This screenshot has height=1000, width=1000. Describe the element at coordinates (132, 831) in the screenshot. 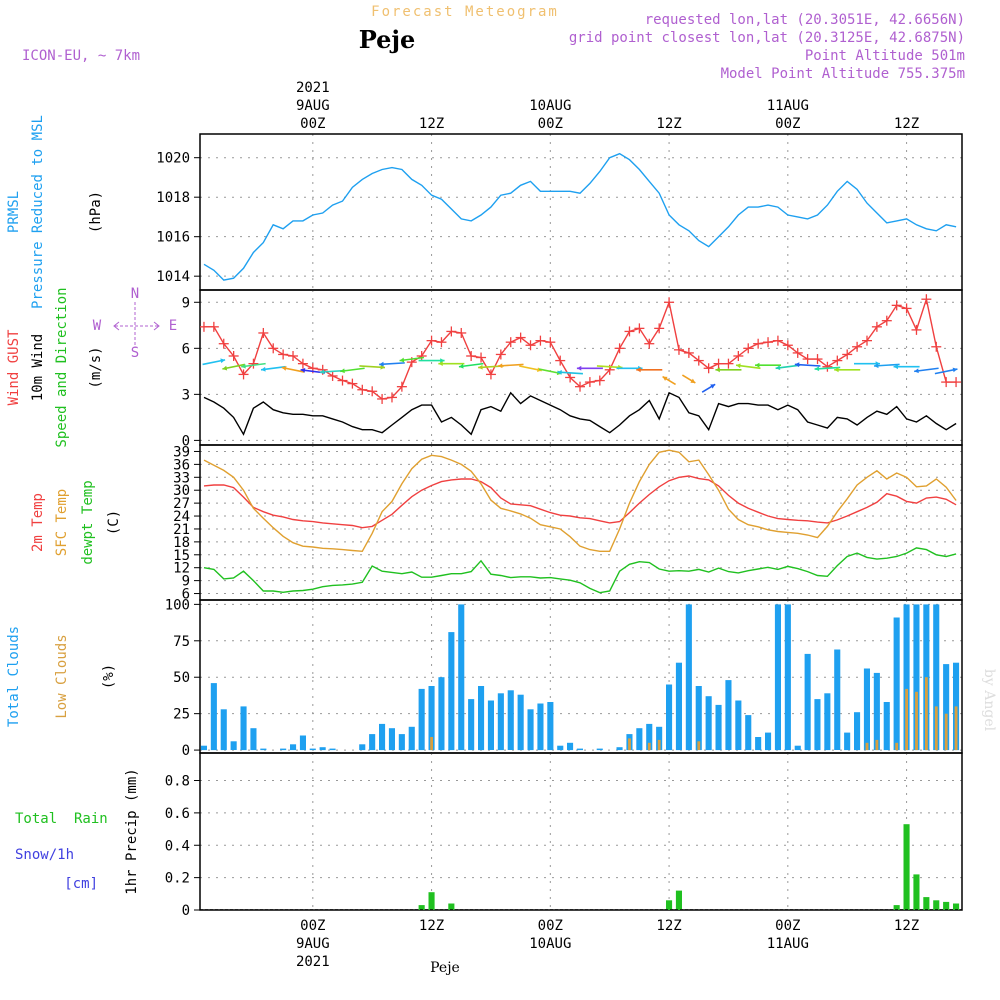

I see `y-axis-label: 1hr Precip (mm)` at that location.